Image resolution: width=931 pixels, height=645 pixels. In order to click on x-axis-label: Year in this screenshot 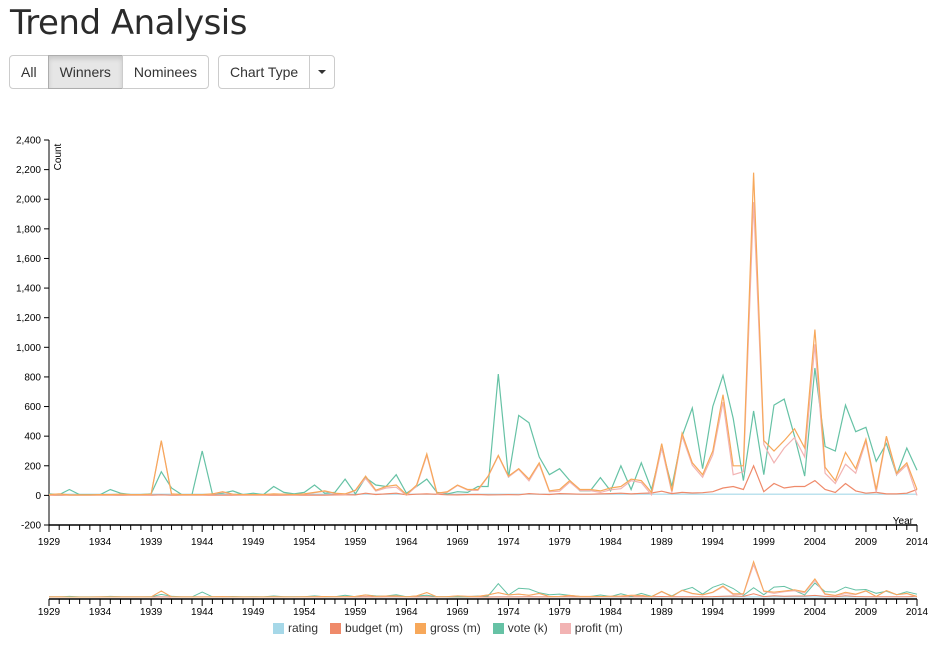, I will do `click(903, 521)`.